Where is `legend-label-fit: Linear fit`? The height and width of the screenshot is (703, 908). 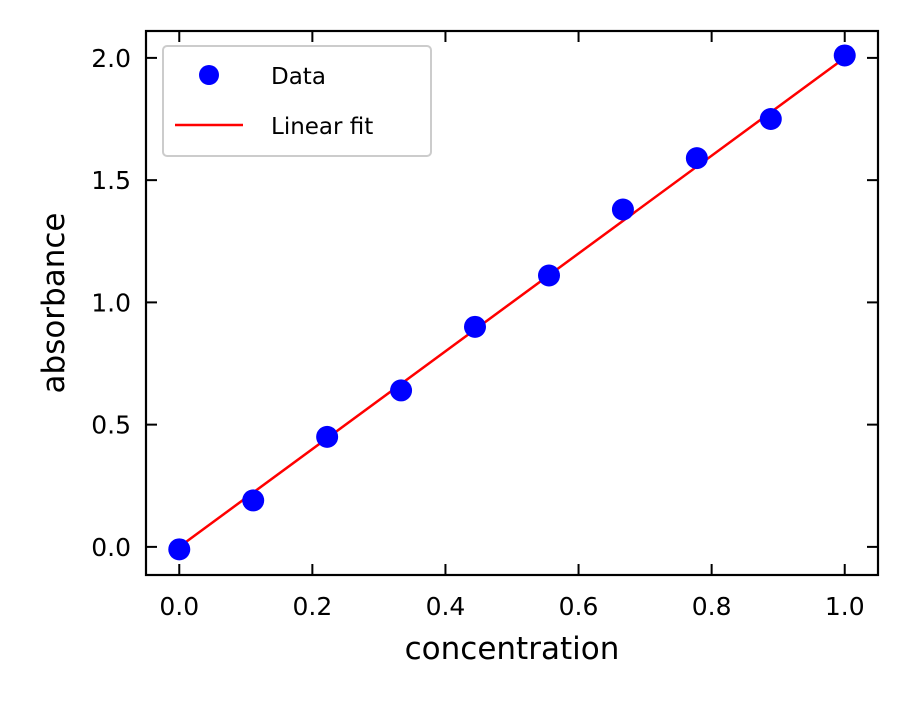 legend-label-fit: Linear fit is located at coordinates (322, 127).